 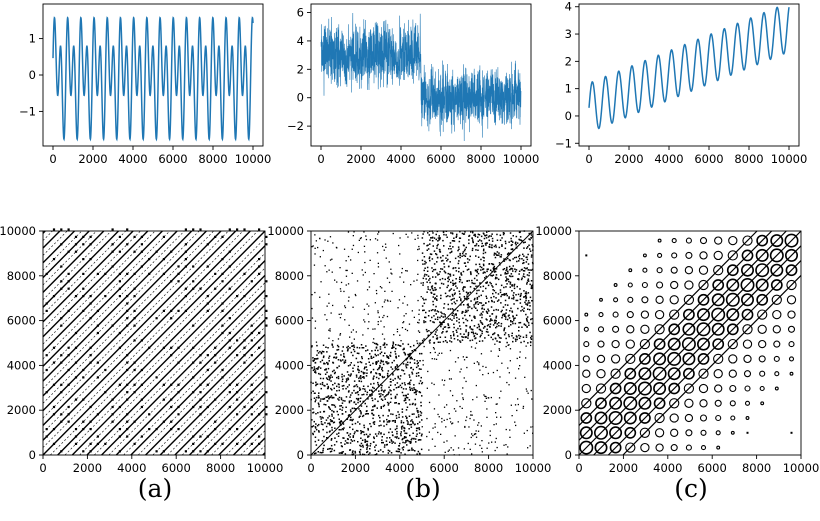 What do you see at coordinates (531, 235) in the screenshot?
I see `recurrence-plot-b-point-2066` at bounding box center [531, 235].